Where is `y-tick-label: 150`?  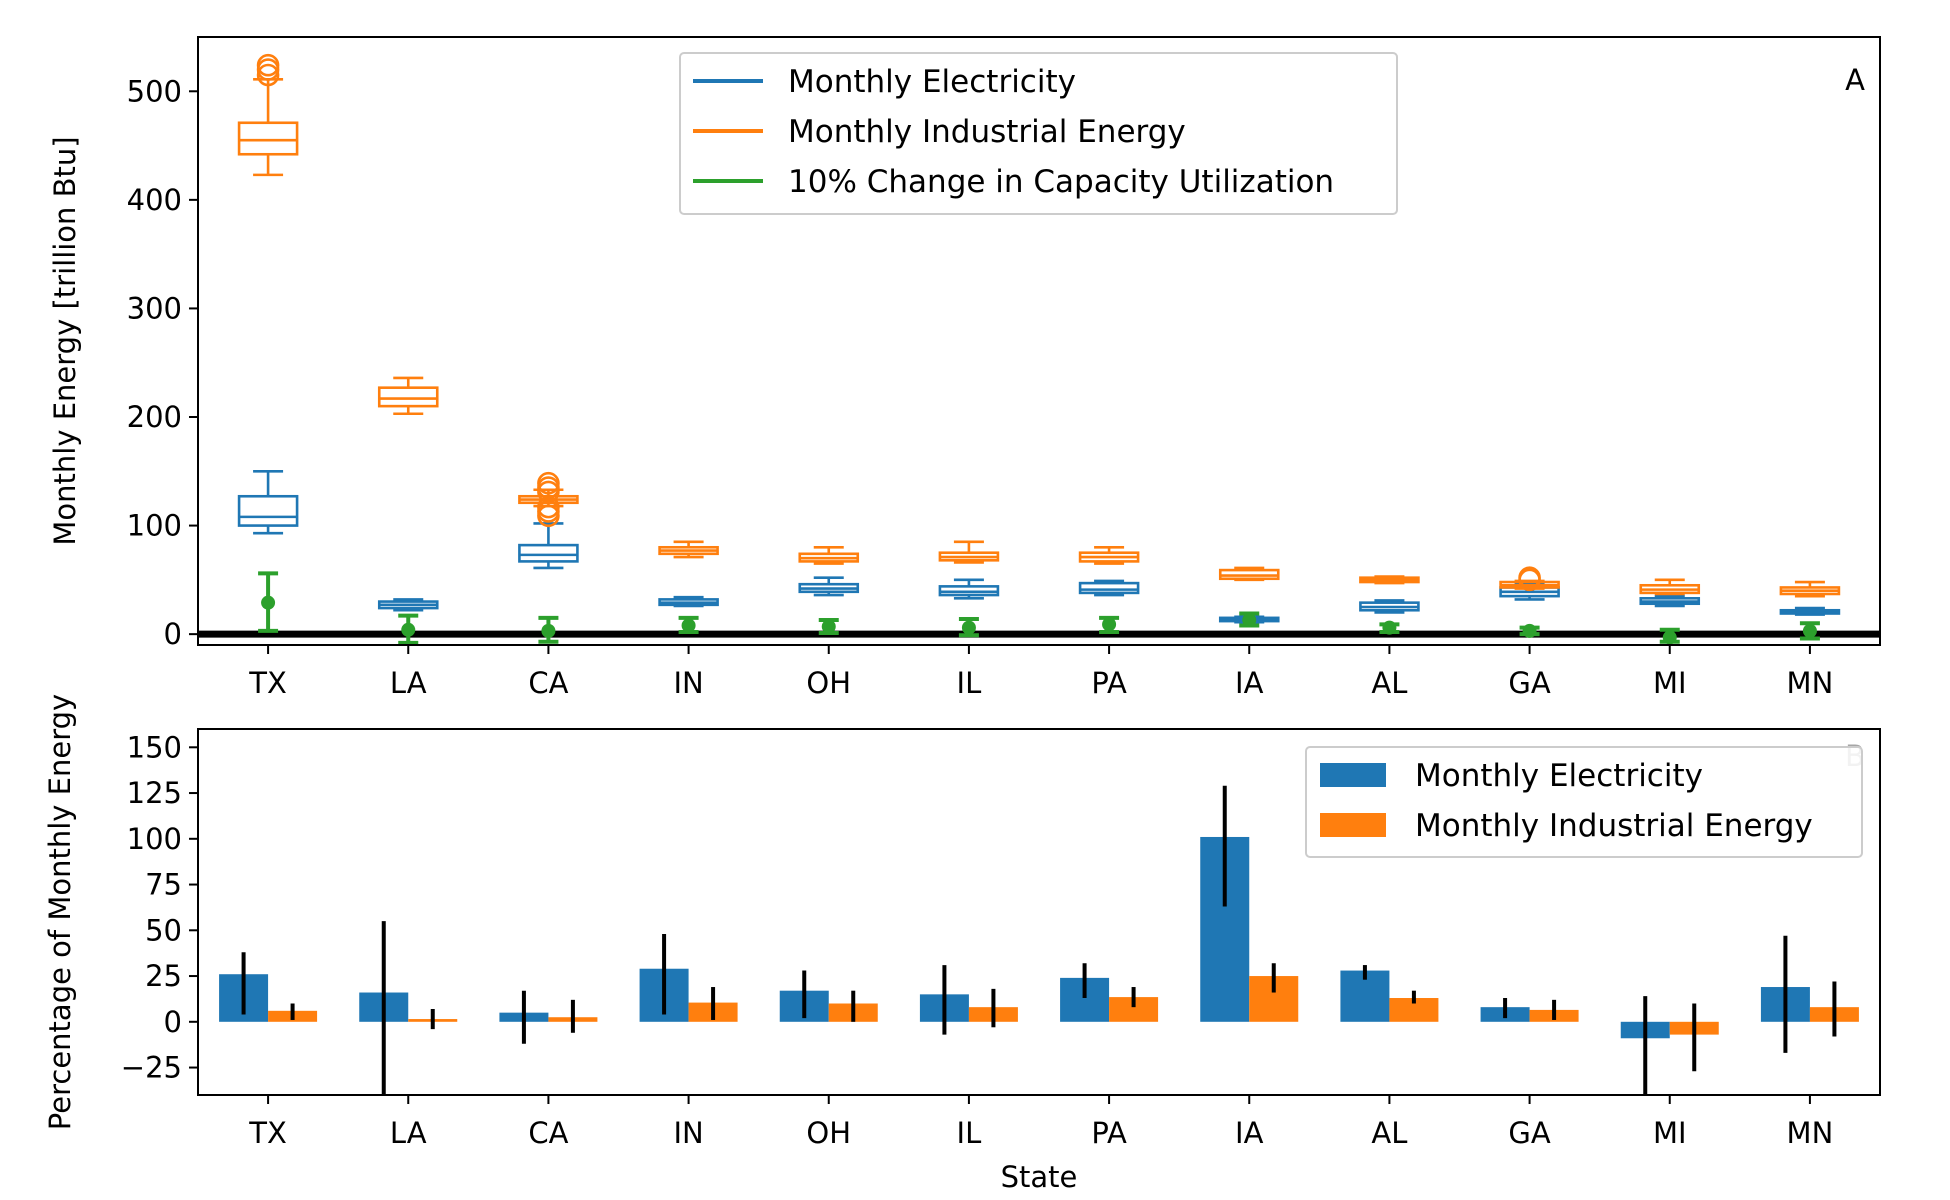
y-tick-label: 150 is located at coordinates (154, 747).